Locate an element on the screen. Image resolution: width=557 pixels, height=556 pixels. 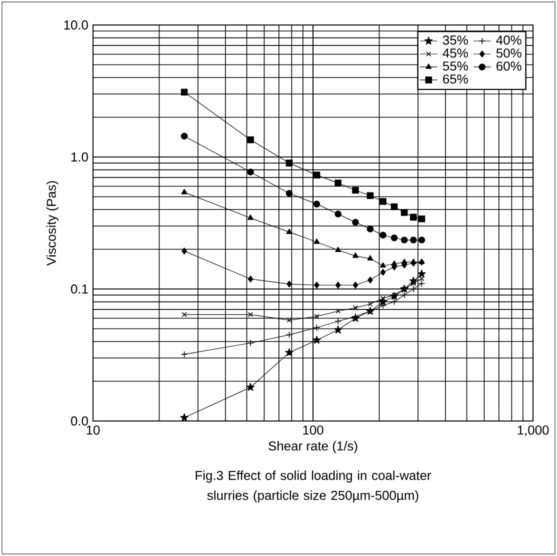
y-tick-label: 0.1 is located at coordinates (79, 289).